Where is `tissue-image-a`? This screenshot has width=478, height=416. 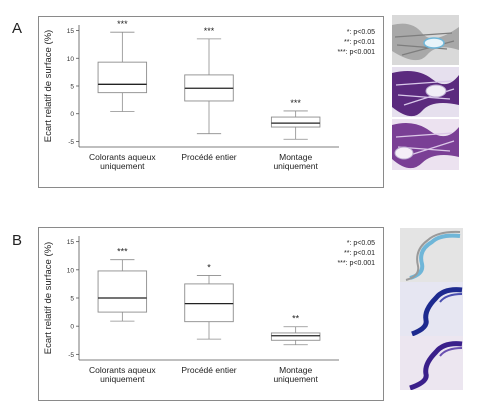
tissue-image-a is located at coordinates (425, 92).